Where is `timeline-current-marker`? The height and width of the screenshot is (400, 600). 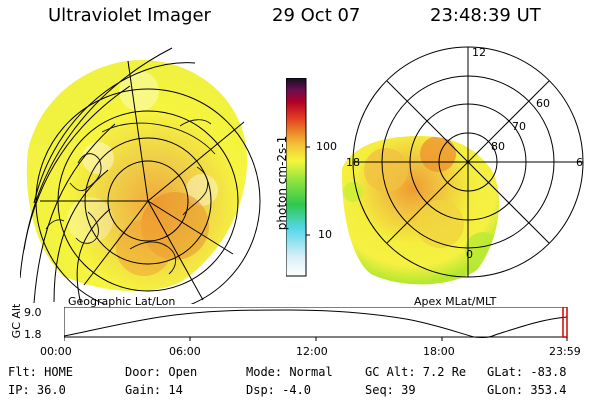 timeline-current-marker is located at coordinates (565, 322).